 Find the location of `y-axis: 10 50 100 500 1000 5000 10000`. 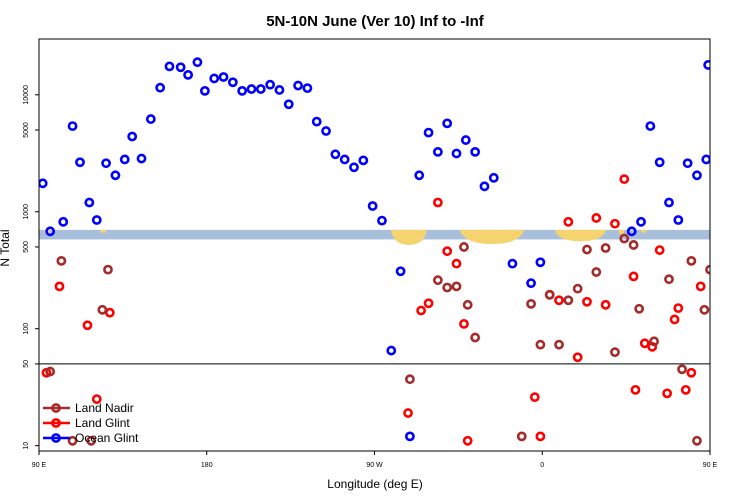

y-axis: 10 50 100 500 1000 5000 10000 is located at coordinates (31, 267).